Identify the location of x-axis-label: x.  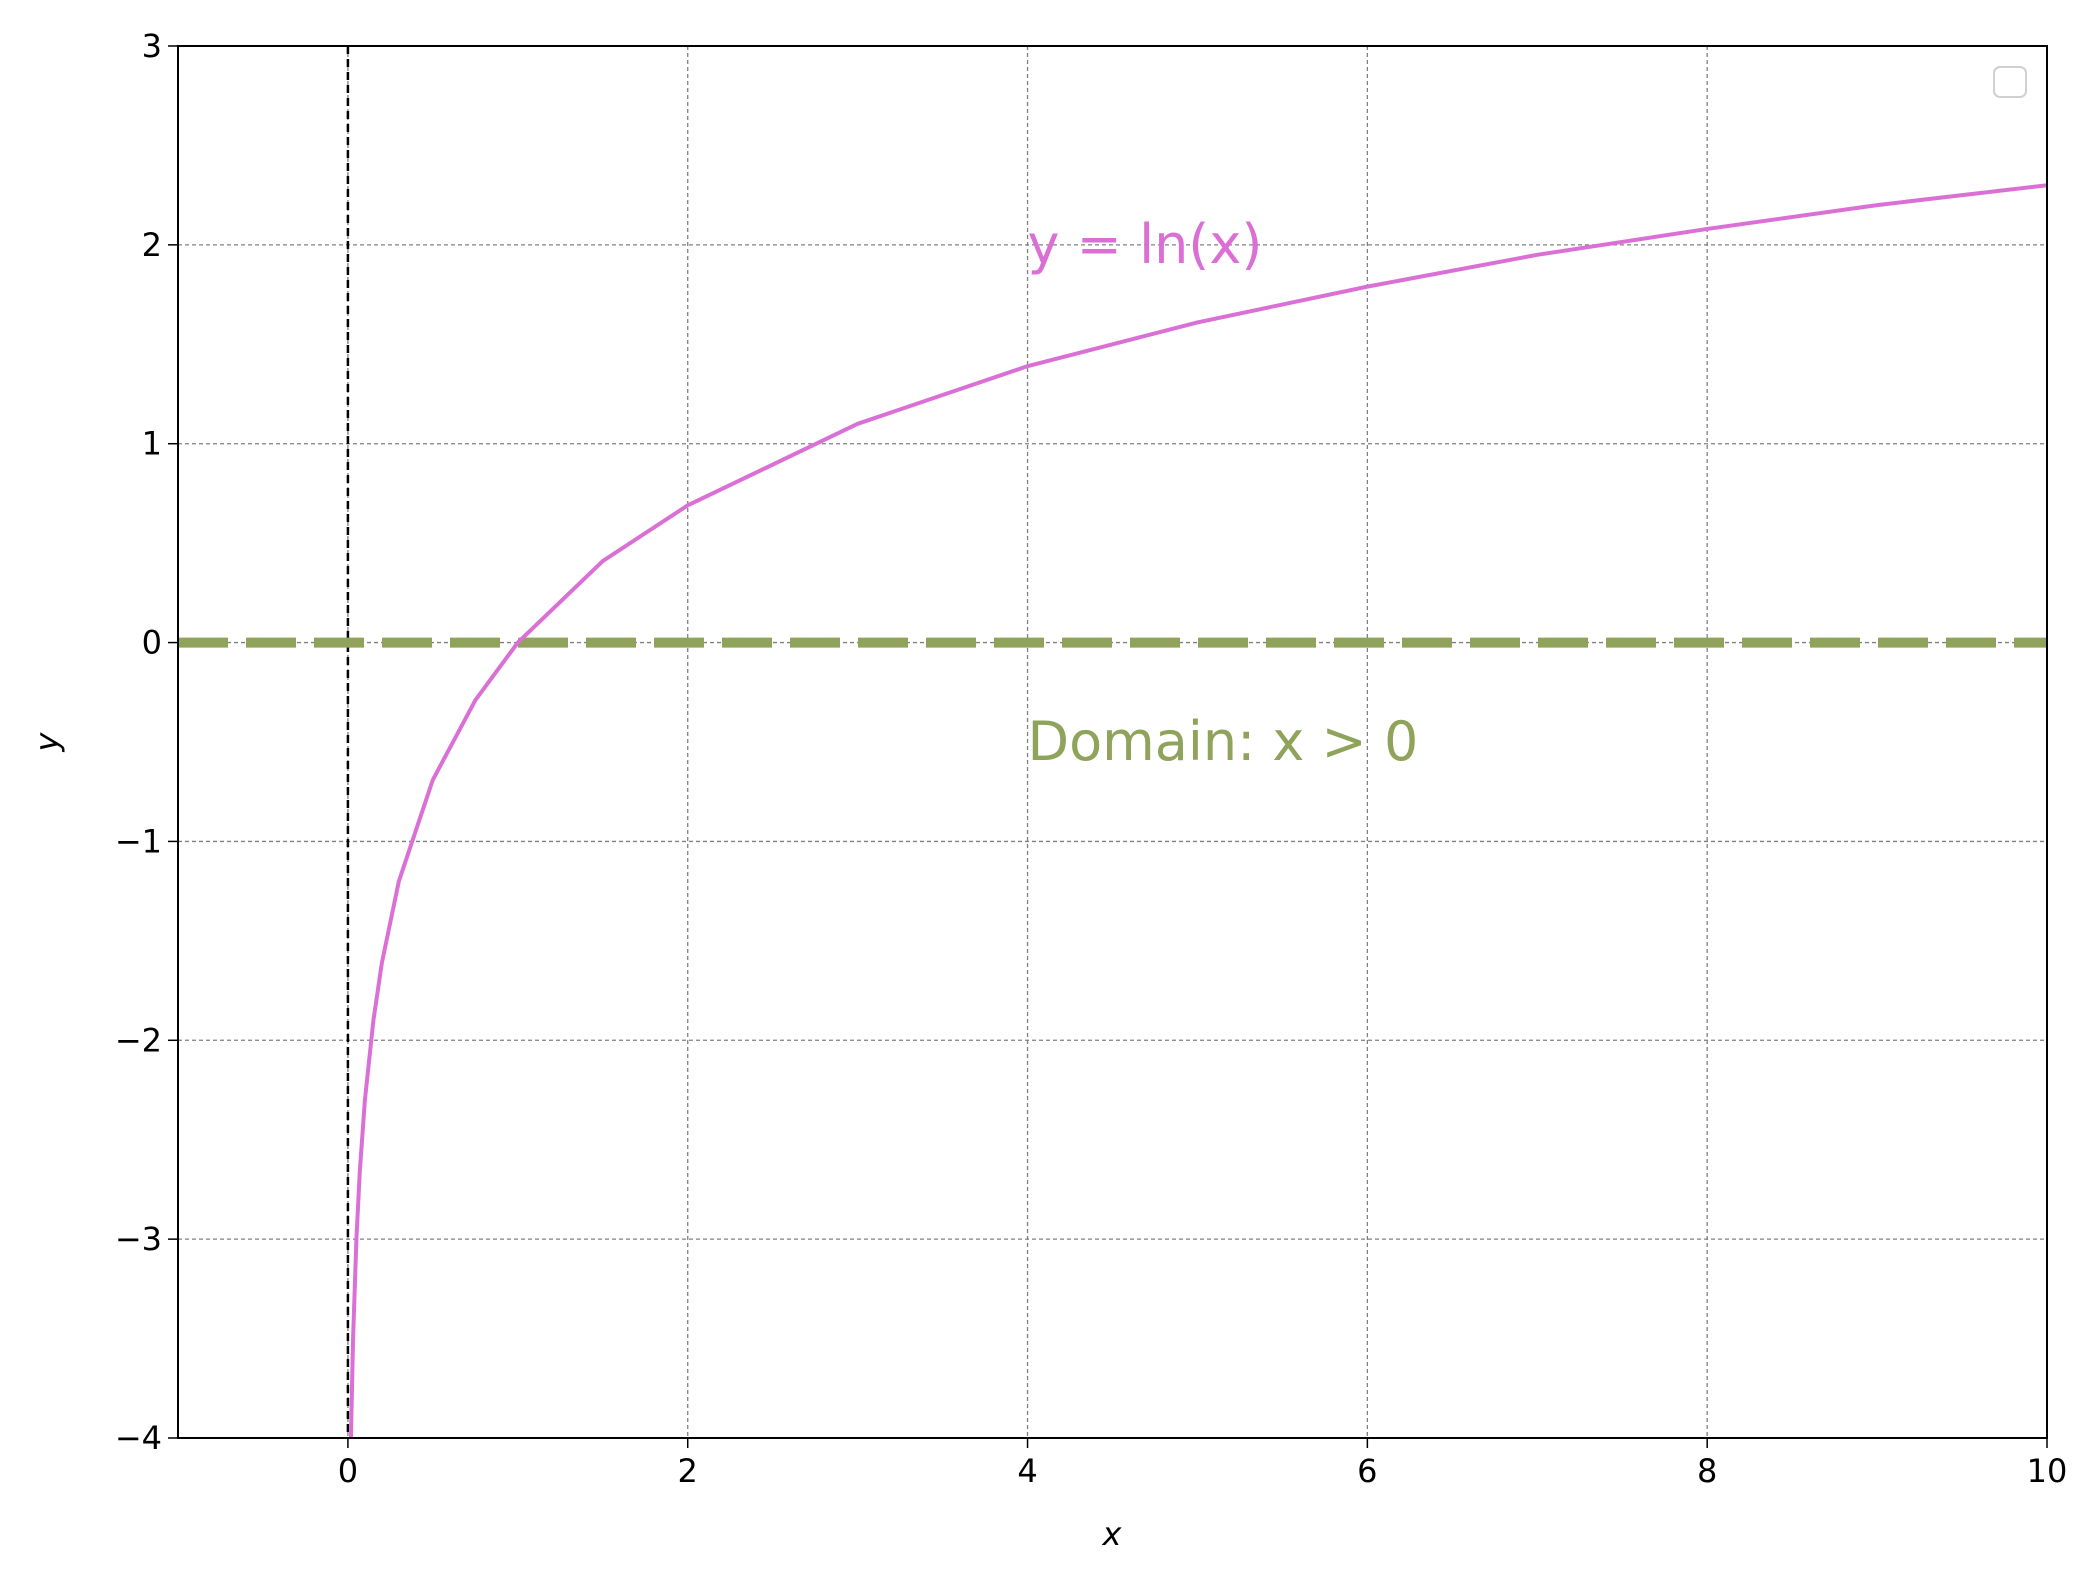
(1112, 1534).